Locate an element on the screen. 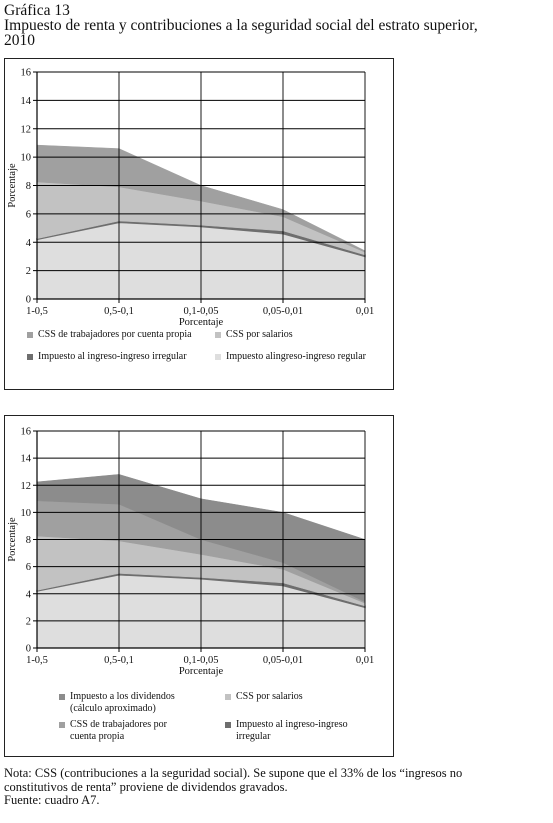 Image resolution: width=553 pixels, height=823 pixels. legend-label-line: CSS de trabajadores por cuenta propia is located at coordinates (115, 334).